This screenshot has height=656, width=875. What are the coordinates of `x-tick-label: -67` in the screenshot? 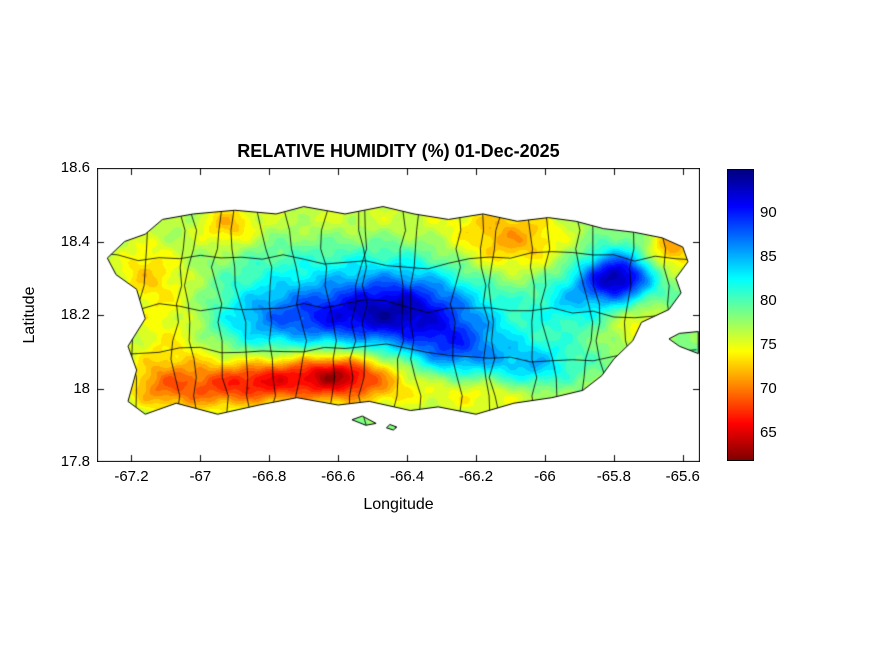 It's located at (200, 476).